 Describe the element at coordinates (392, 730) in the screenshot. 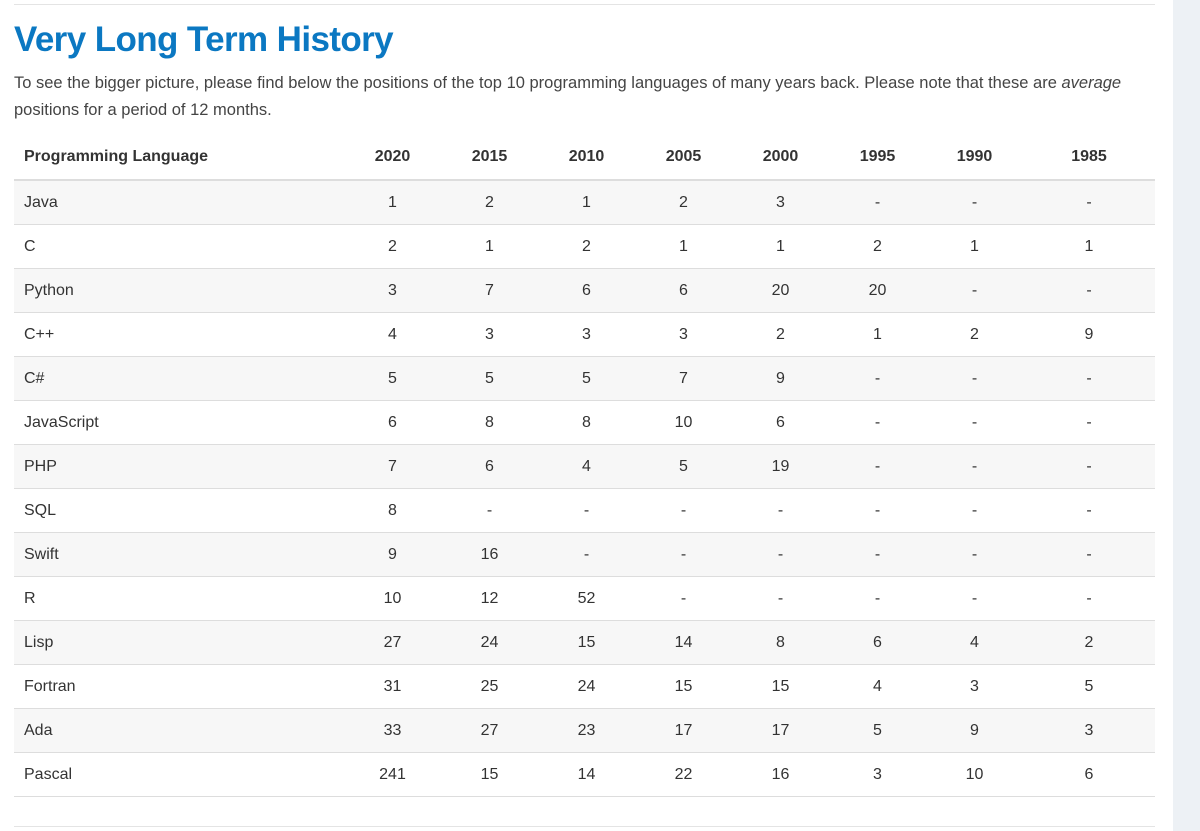

I see `rank-cell: 33` at that location.